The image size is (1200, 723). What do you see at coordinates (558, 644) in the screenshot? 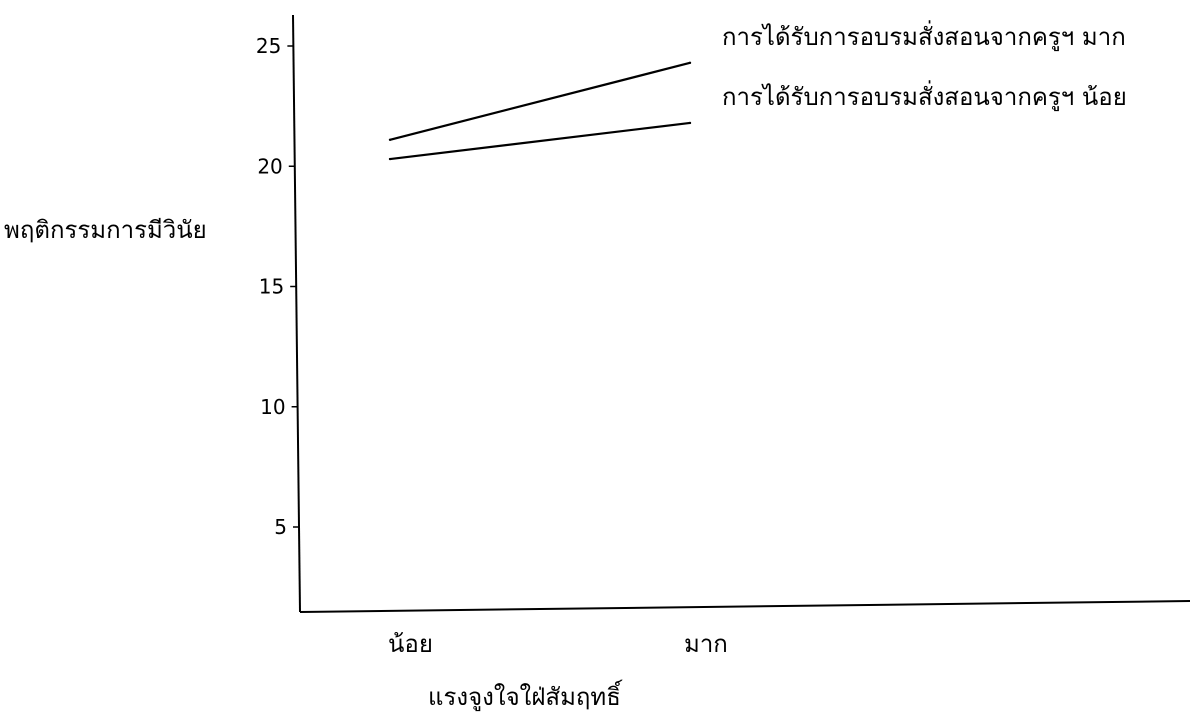
I see `x-ticks: น้อย มาก` at bounding box center [558, 644].